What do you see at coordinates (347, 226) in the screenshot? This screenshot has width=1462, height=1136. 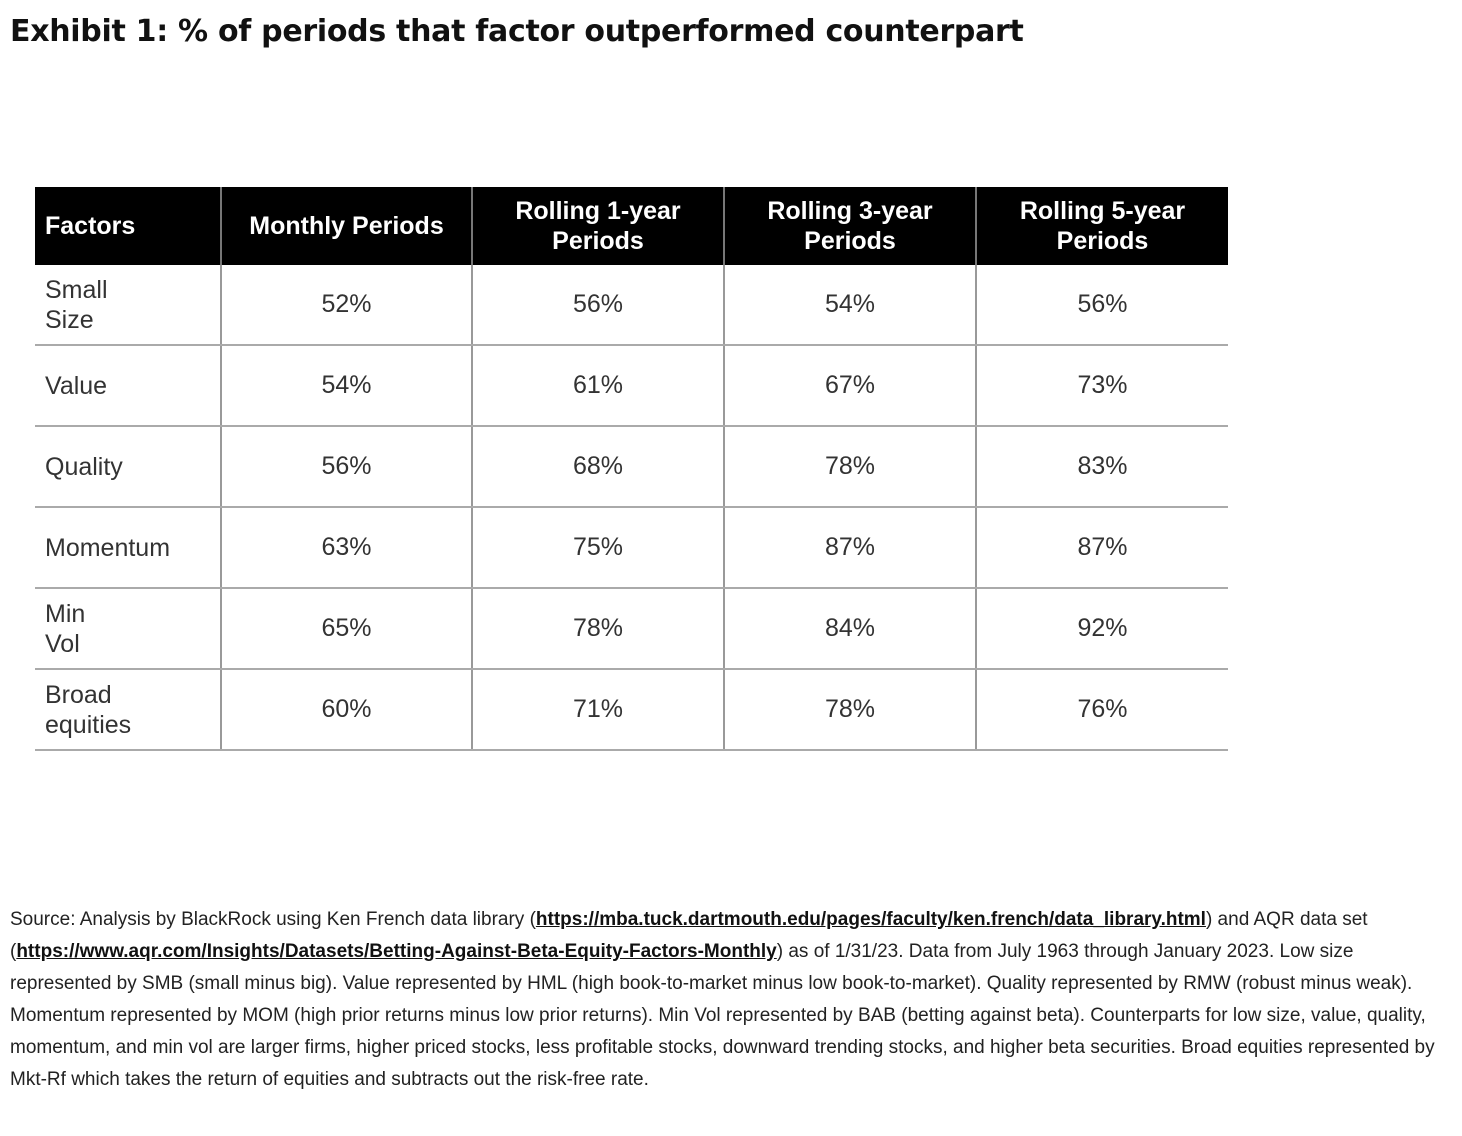 I see `column-header: Monthly Periods` at bounding box center [347, 226].